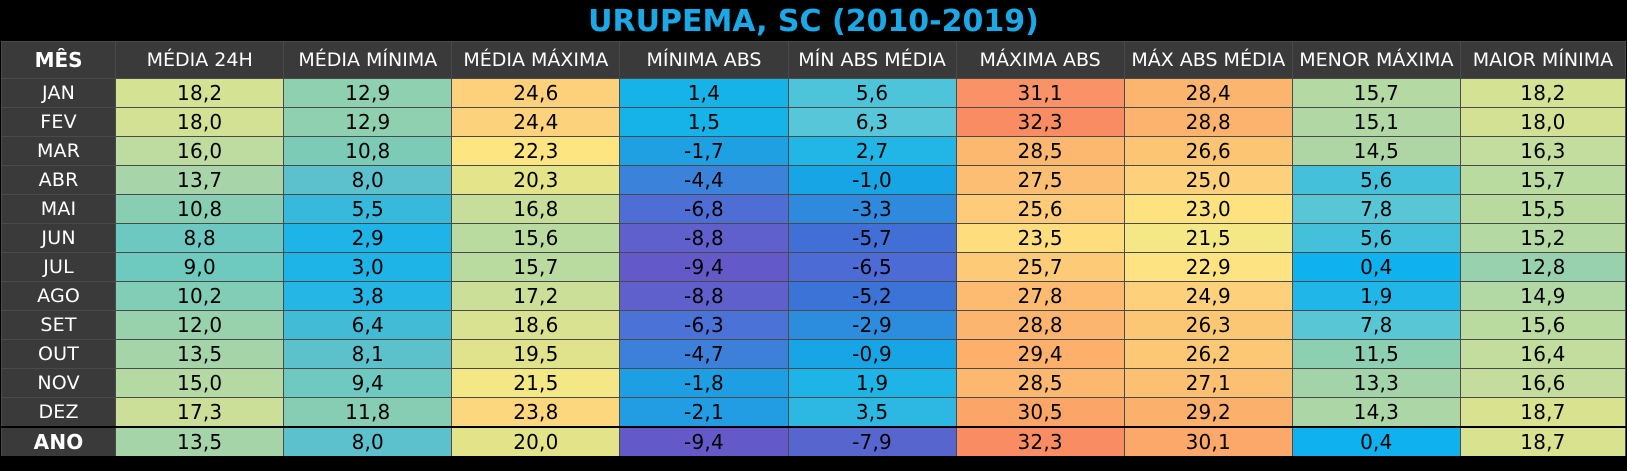  I want to click on value-cell: 18,7, so click(1543, 441).